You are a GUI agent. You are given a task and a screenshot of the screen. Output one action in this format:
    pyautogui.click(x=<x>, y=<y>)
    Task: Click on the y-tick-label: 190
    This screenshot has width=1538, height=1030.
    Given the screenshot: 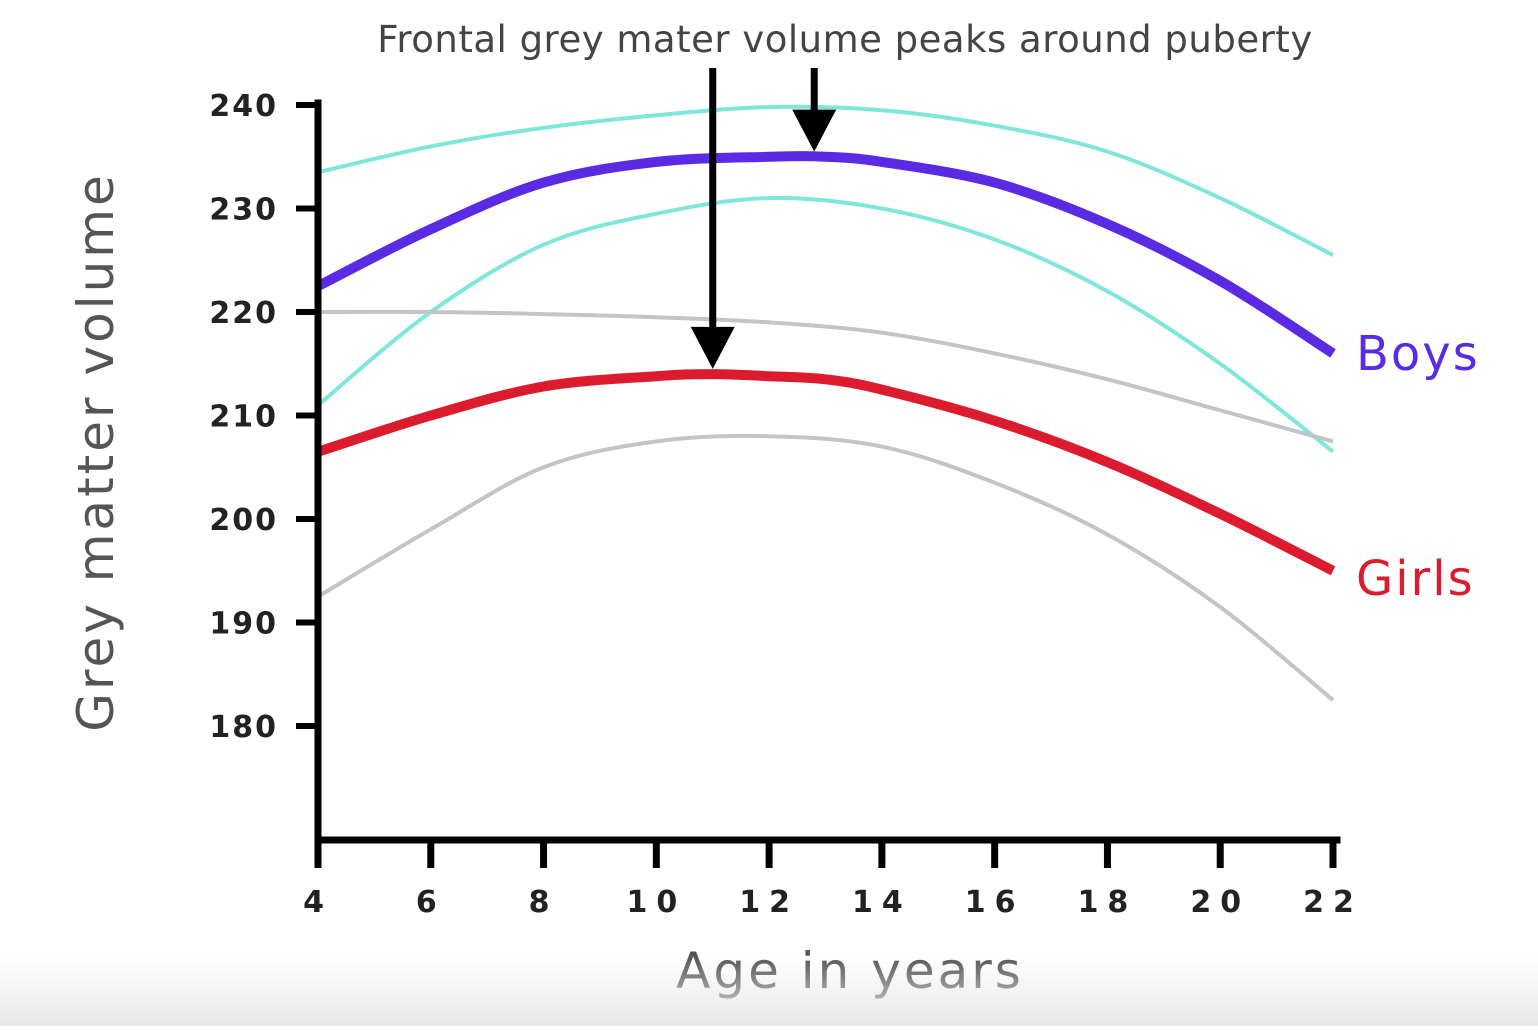 What is the action you would take?
    pyautogui.click(x=243, y=624)
    